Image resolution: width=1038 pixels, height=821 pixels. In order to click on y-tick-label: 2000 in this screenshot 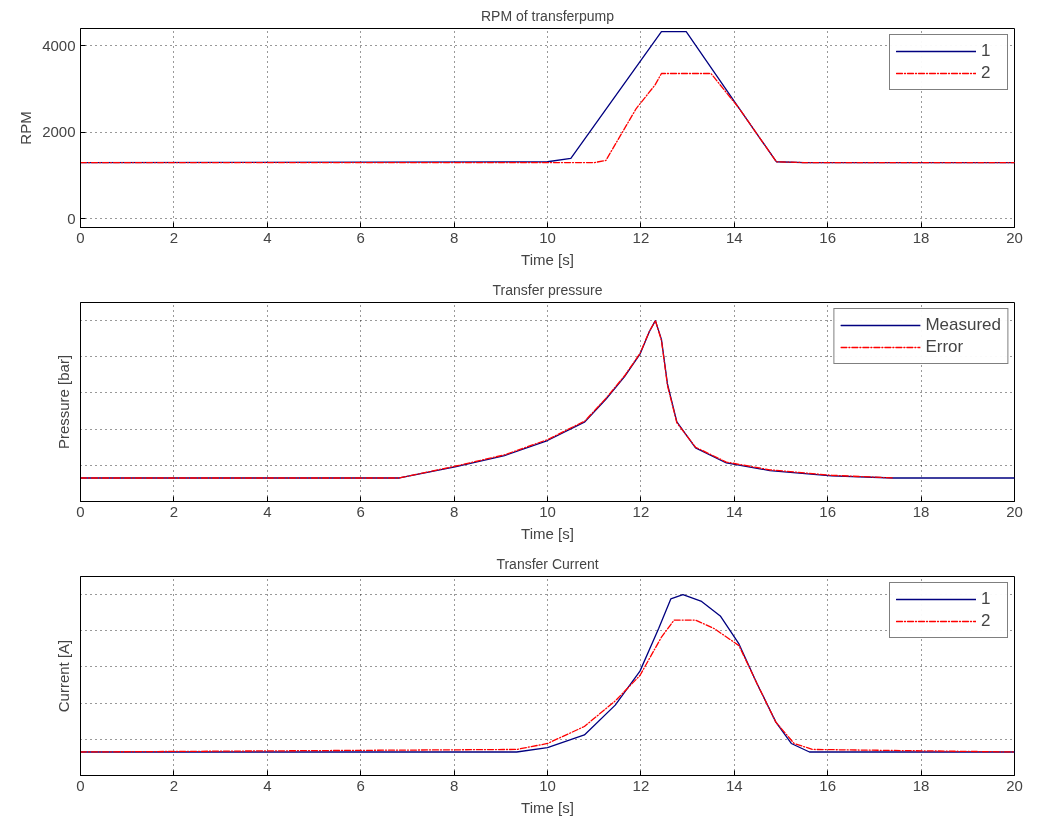, I will do `click(59, 132)`.